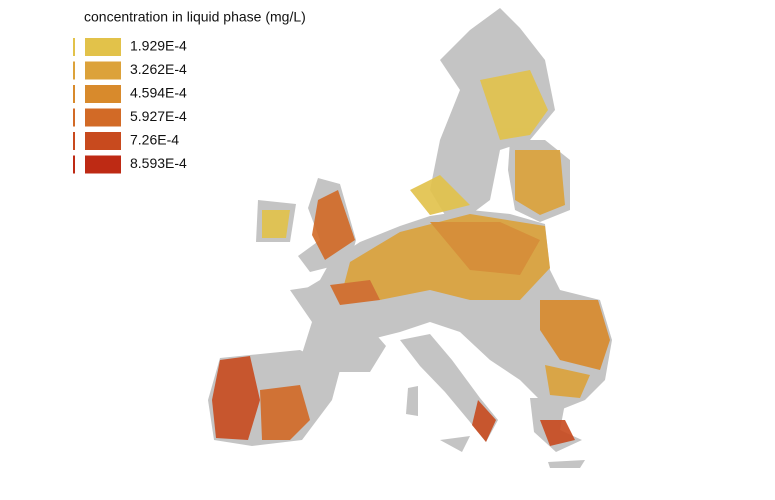  Describe the element at coordinates (158, 93) in the screenshot. I see `legend-label: 4.594E-4` at that location.